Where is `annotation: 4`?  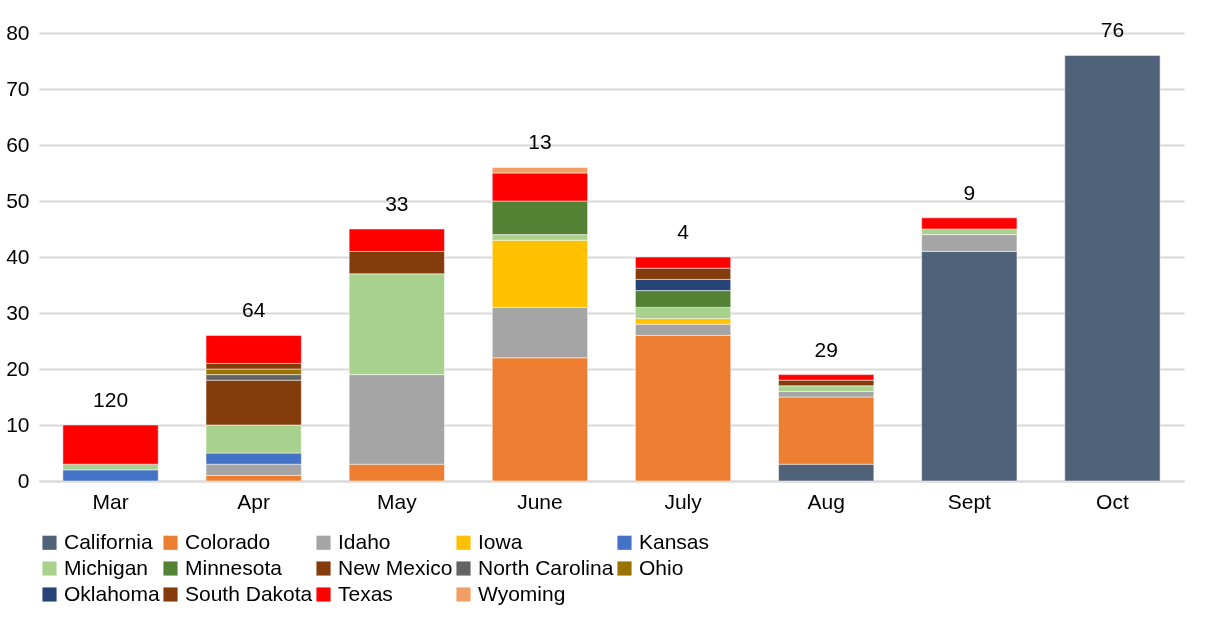
annotation: 4 is located at coordinates (683, 231).